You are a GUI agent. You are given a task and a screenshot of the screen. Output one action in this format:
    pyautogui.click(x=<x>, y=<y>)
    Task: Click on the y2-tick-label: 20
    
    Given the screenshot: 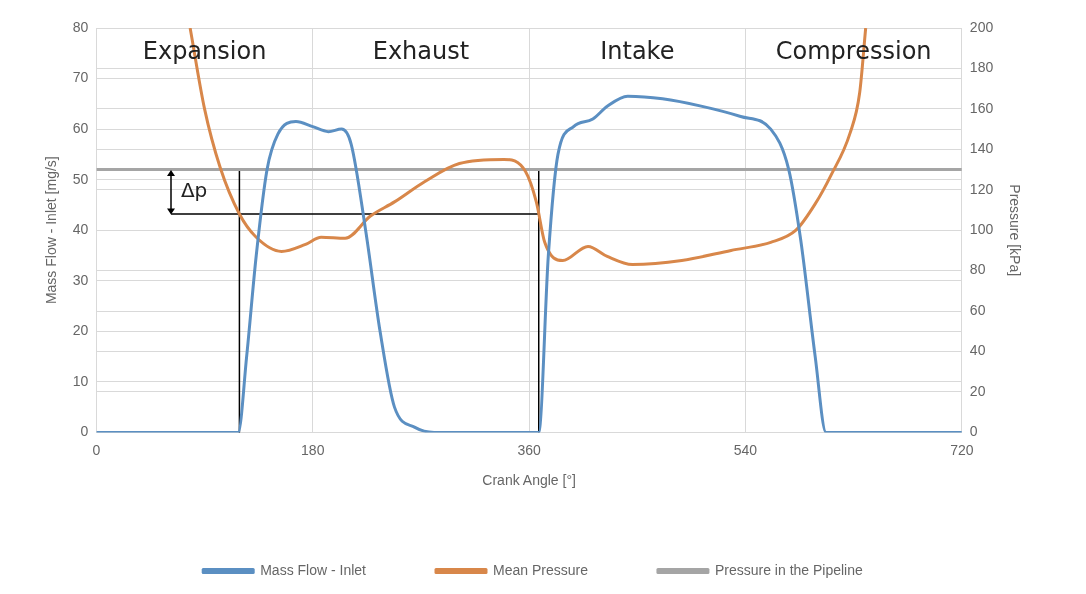 What is the action you would take?
    pyautogui.click(x=977, y=390)
    